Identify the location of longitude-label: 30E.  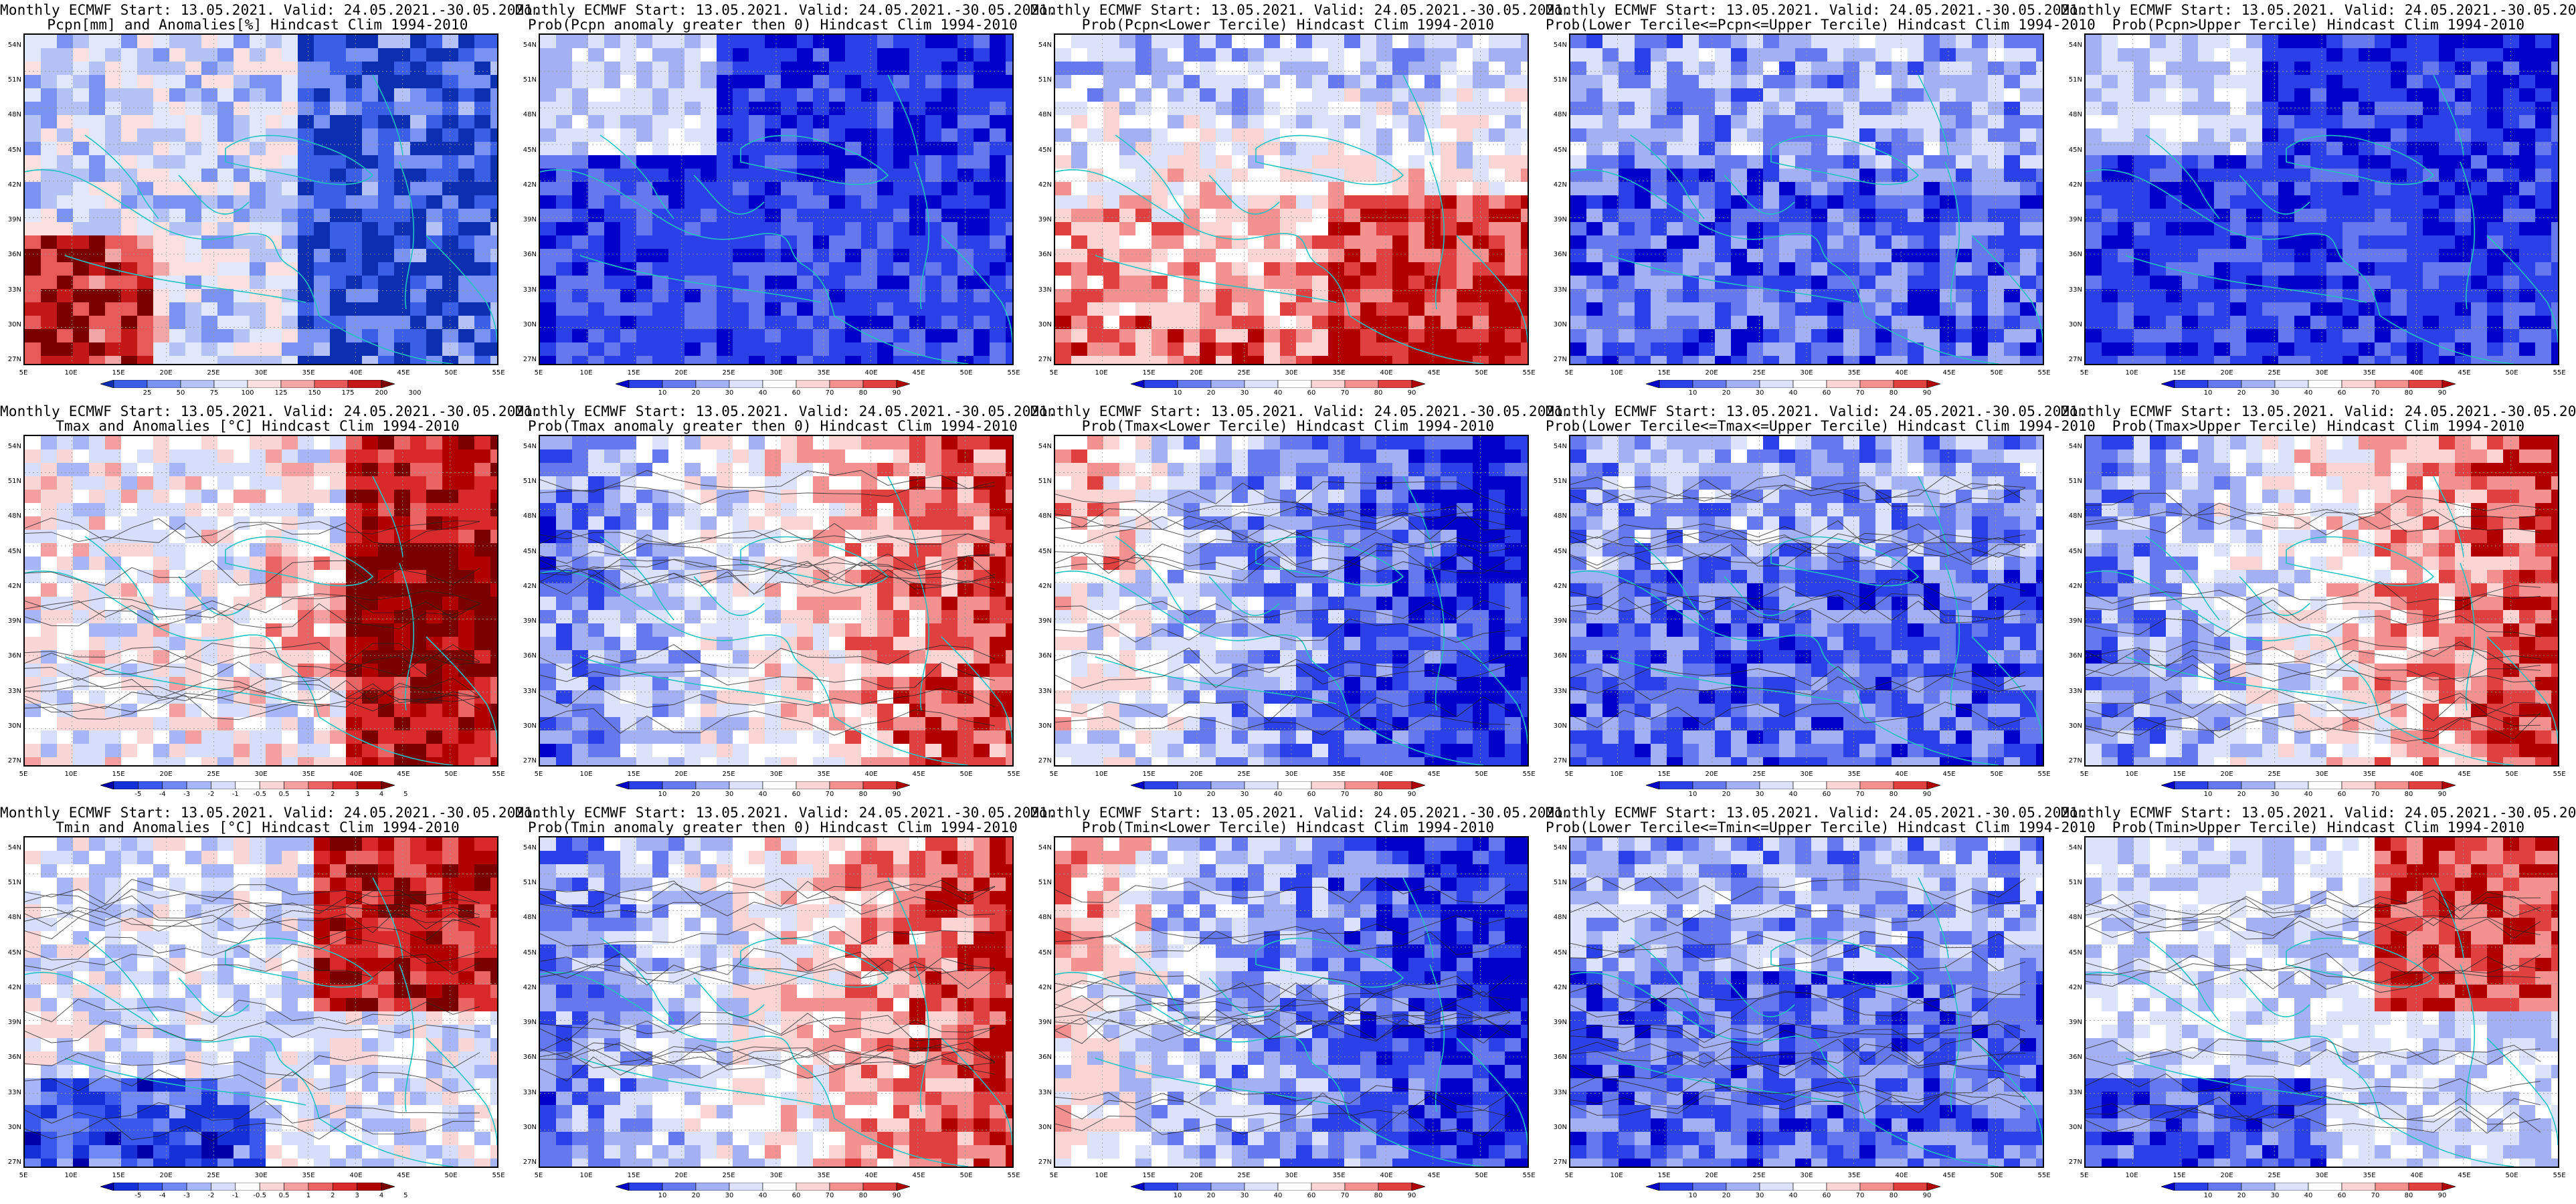
(776, 774).